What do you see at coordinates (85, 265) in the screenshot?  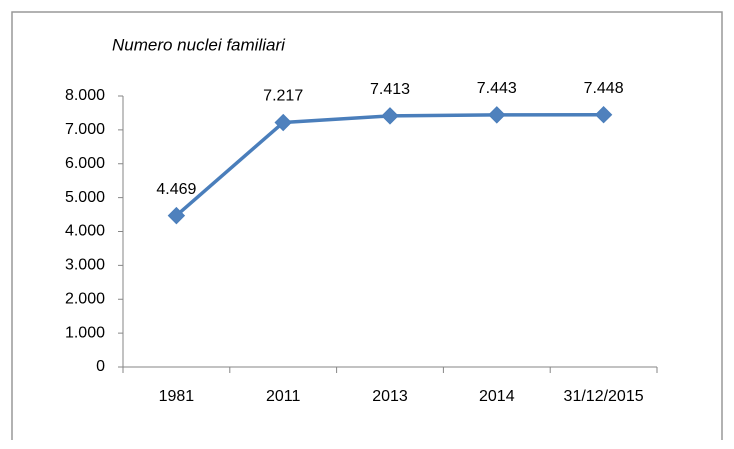 I see `y-tick-label: 3.000` at bounding box center [85, 265].